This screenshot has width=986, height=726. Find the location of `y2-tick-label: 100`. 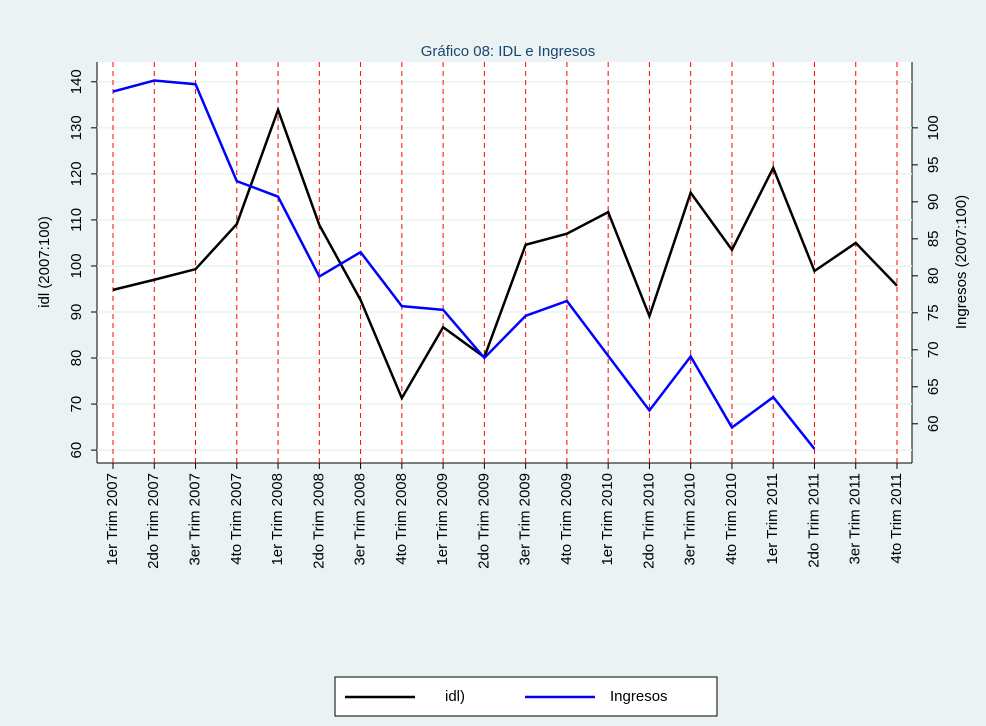

y2-tick-label: 100 is located at coordinates (933, 127).